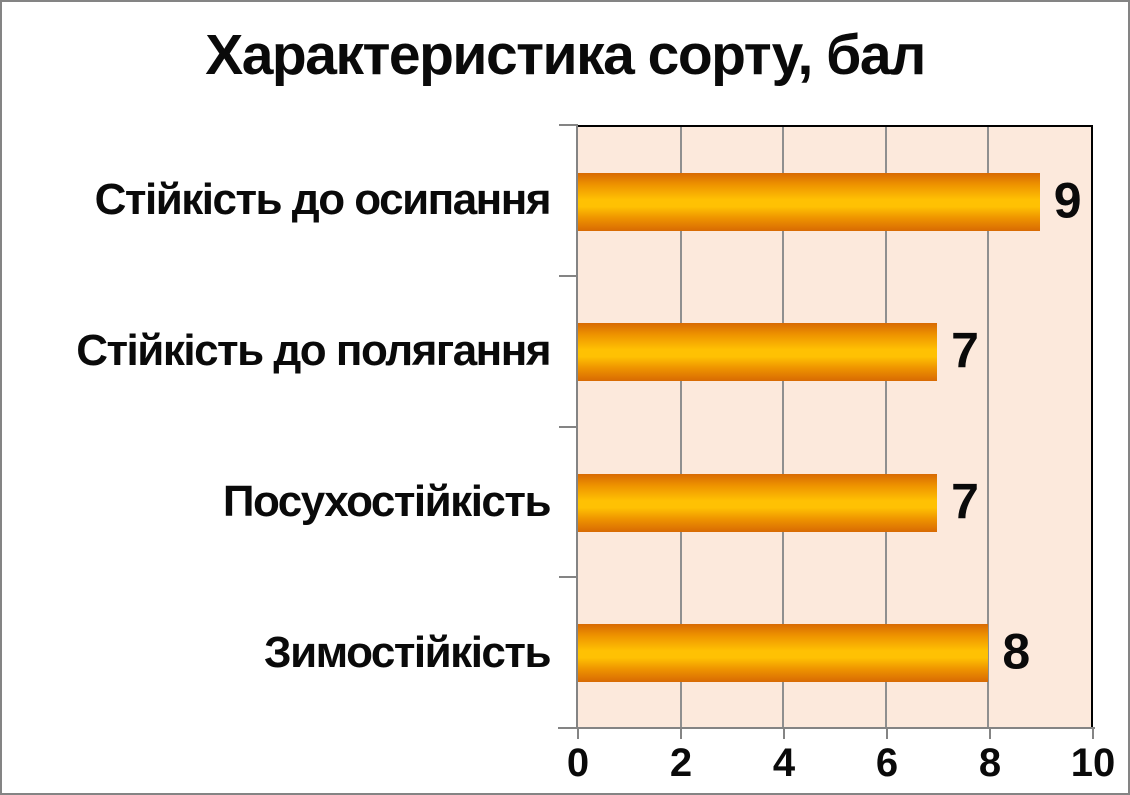 The height and width of the screenshot is (795, 1130). I want to click on bar-value-label: 9, so click(1067, 200).